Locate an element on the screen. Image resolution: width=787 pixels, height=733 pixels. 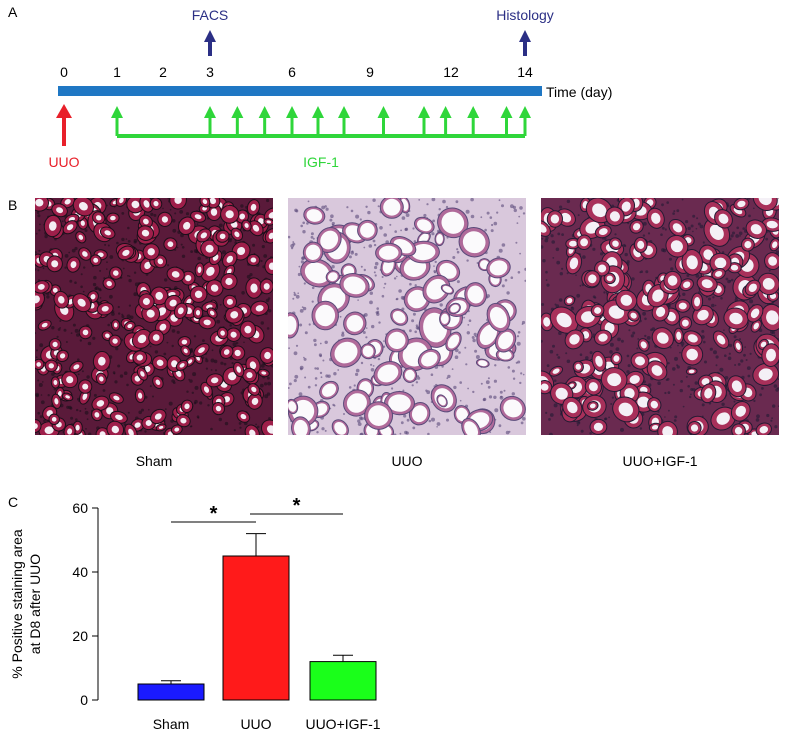
bar-uuo is located at coordinates (256, 628).